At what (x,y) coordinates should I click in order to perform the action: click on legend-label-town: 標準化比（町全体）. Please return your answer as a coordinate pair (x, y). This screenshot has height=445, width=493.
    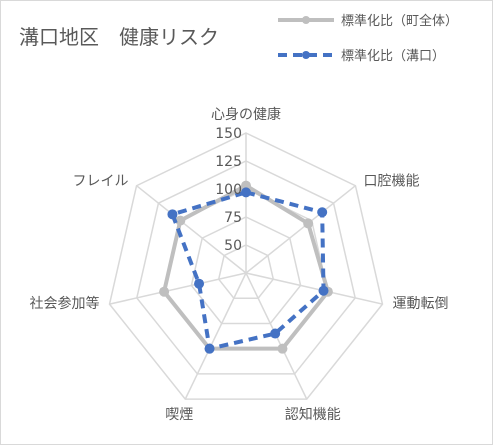
    Looking at the image, I should click on (399, 21).